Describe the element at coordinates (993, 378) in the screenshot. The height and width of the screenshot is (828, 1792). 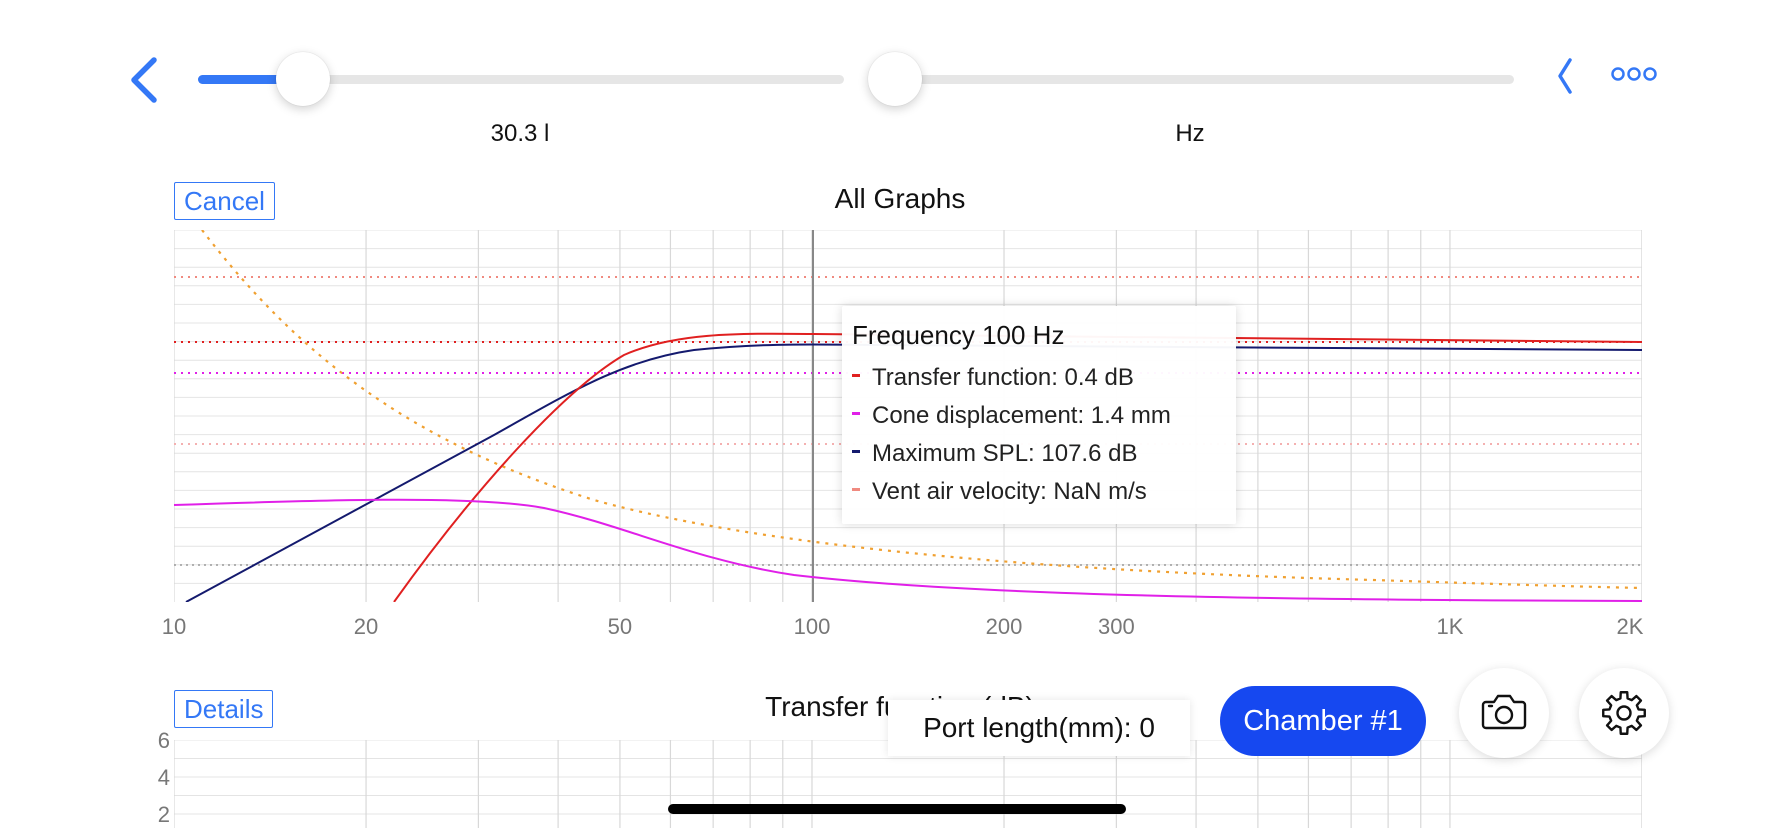
I see `tooltip-row-transfer: Transfer function: 0.4 dB` at that location.